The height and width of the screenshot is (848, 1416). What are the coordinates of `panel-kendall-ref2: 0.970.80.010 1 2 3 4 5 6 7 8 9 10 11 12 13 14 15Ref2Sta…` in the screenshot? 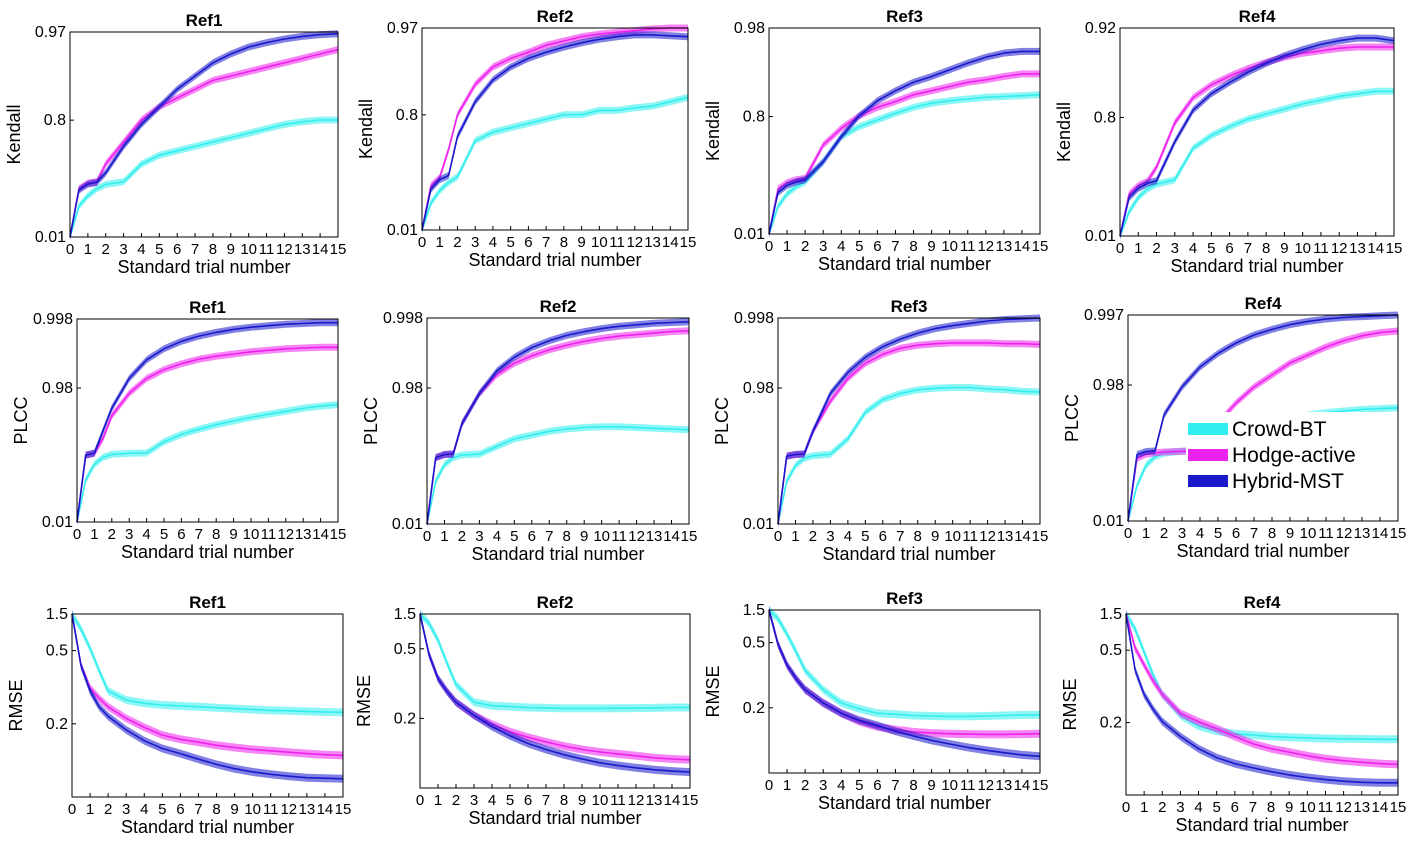 It's located at (526, 138).